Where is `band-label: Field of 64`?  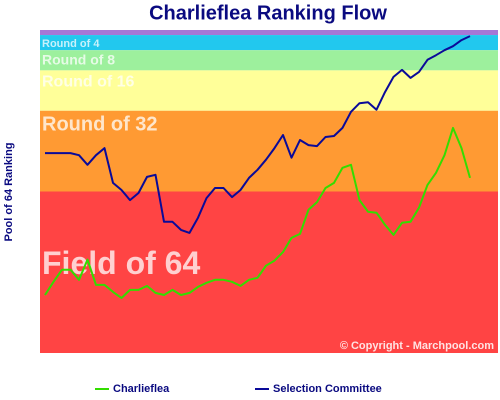 band-label: Field of 64 is located at coordinates (121, 263).